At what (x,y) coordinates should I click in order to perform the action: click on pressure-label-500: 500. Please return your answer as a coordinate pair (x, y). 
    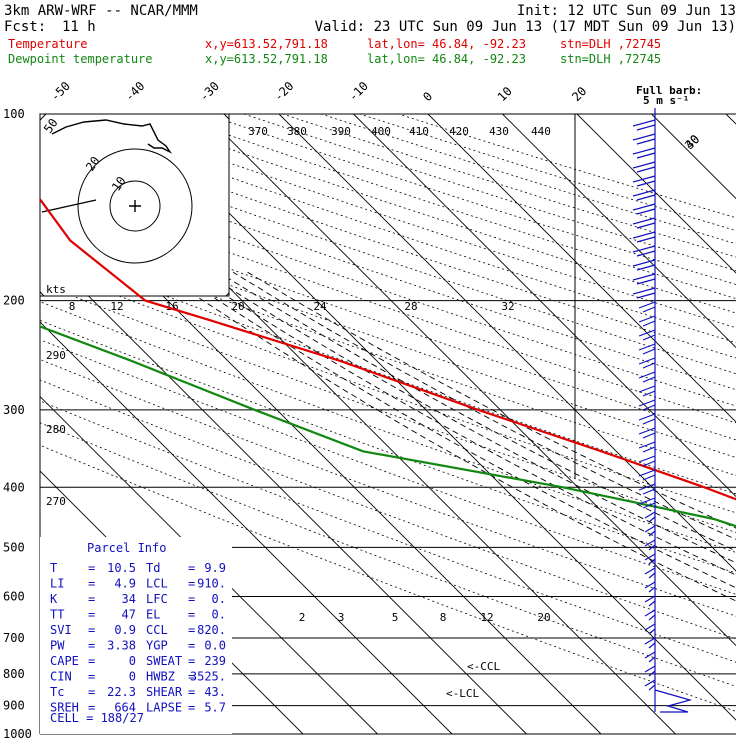
    Looking at the image, I should click on (14, 547).